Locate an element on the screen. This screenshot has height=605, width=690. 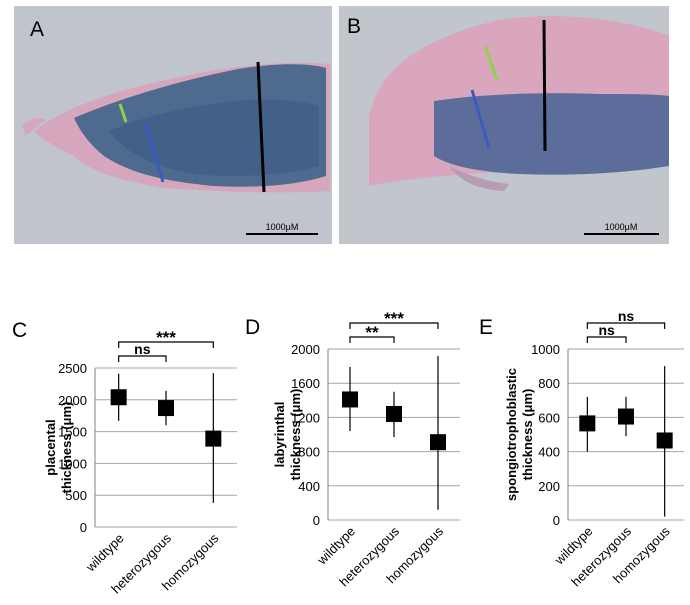
y-tick-label-c-1: 500 is located at coordinates (76, 495).